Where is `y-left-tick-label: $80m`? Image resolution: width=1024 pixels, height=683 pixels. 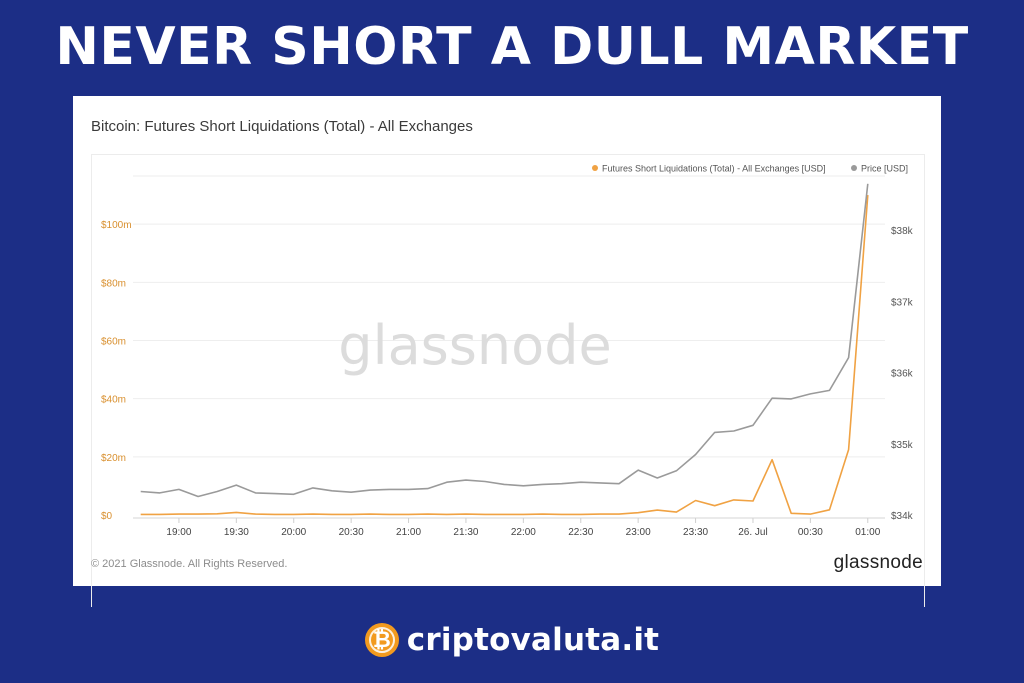
y-left-tick-label: $80m is located at coordinates (113, 283).